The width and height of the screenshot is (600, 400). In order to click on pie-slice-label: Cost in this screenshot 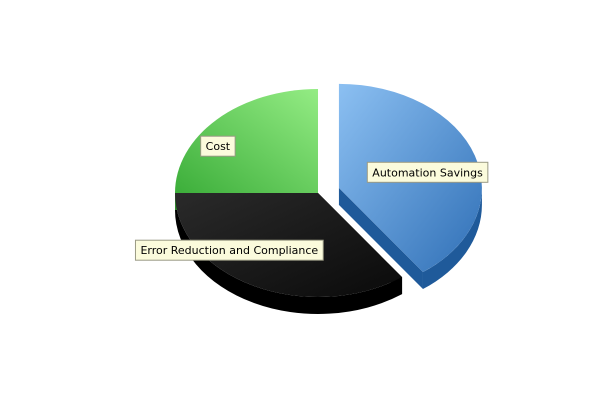, I will do `click(218, 146)`.